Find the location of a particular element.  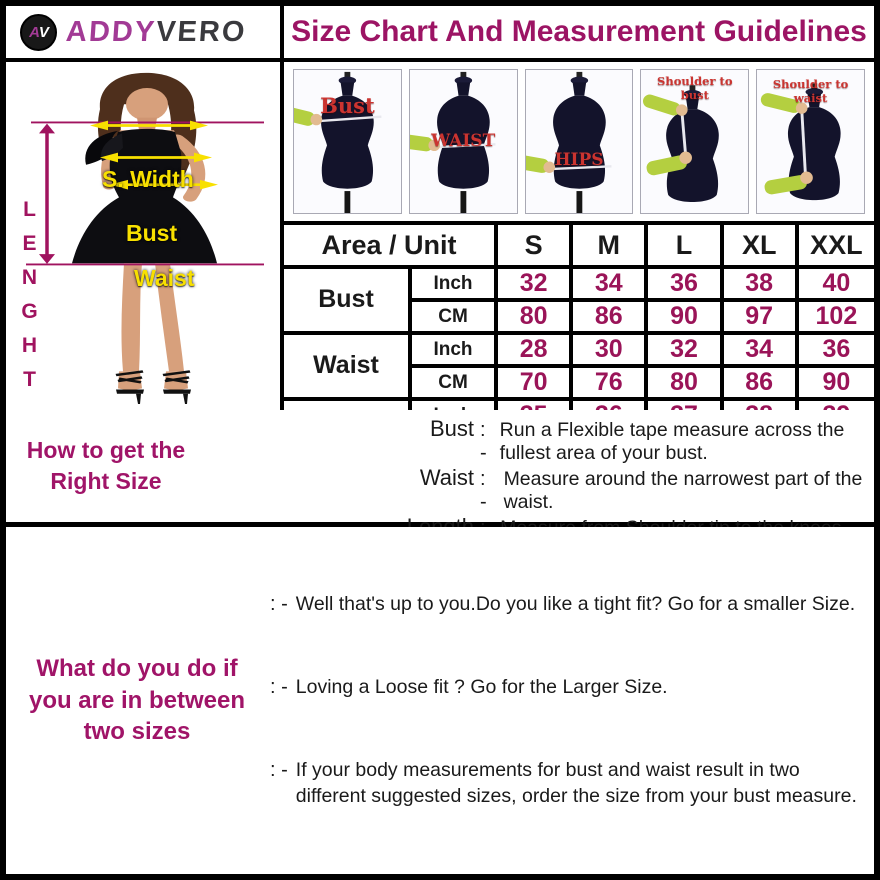

dress-model-illustration is located at coordinates (145, 238).